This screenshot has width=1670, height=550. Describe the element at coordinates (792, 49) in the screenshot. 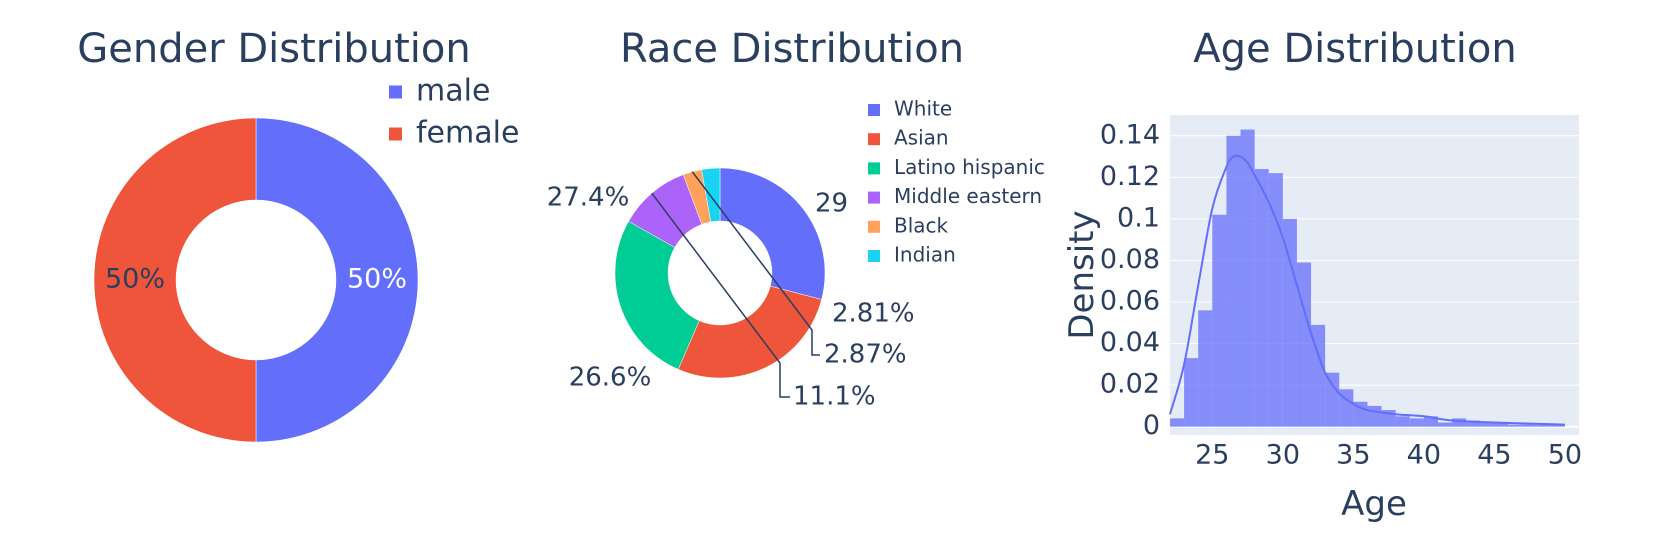

I see `race-chart-title: Race Distribution` at that location.